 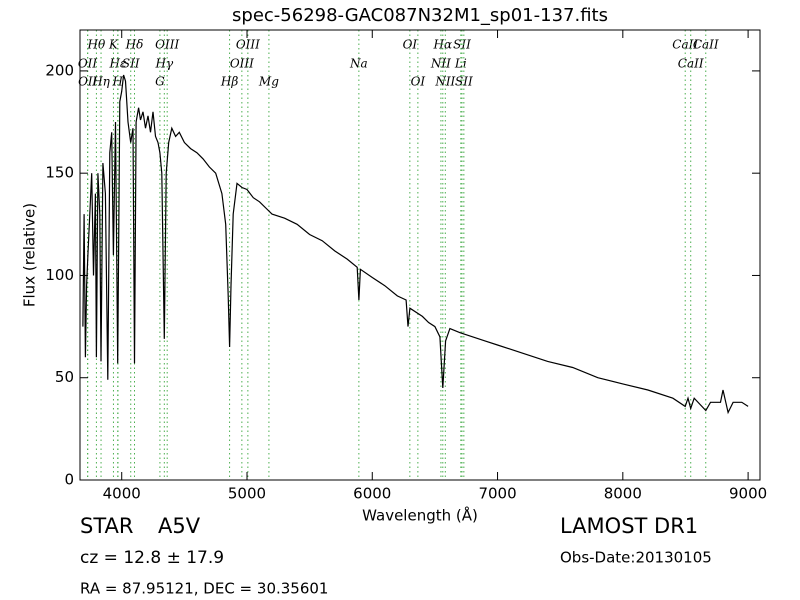 What do you see at coordinates (443, 45) in the screenshot?
I see `spectral-line-label: Hα` at bounding box center [443, 45].